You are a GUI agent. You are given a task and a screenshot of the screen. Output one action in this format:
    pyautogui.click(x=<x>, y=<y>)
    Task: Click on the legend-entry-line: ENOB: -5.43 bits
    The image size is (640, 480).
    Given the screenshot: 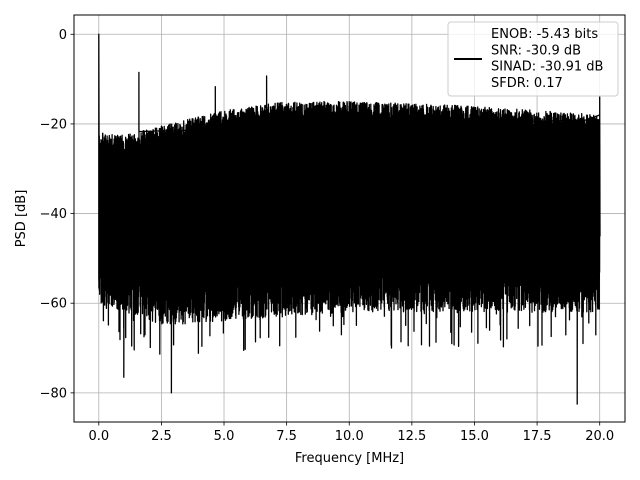 What is the action you would take?
    pyautogui.click(x=544, y=34)
    